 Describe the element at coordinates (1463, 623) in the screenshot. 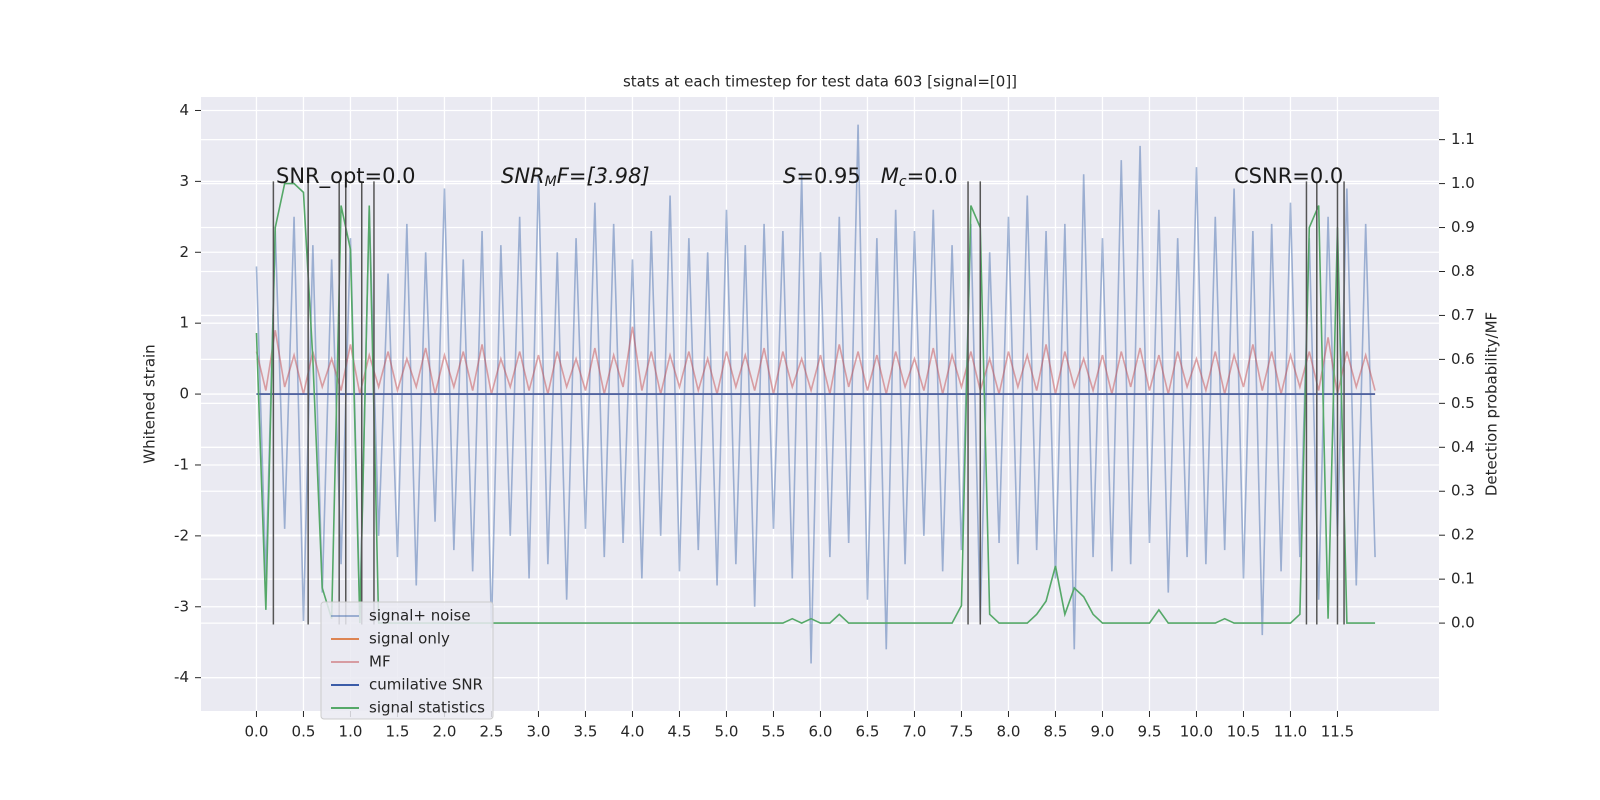

I see `y2-tick-label: 0.0` at that location.